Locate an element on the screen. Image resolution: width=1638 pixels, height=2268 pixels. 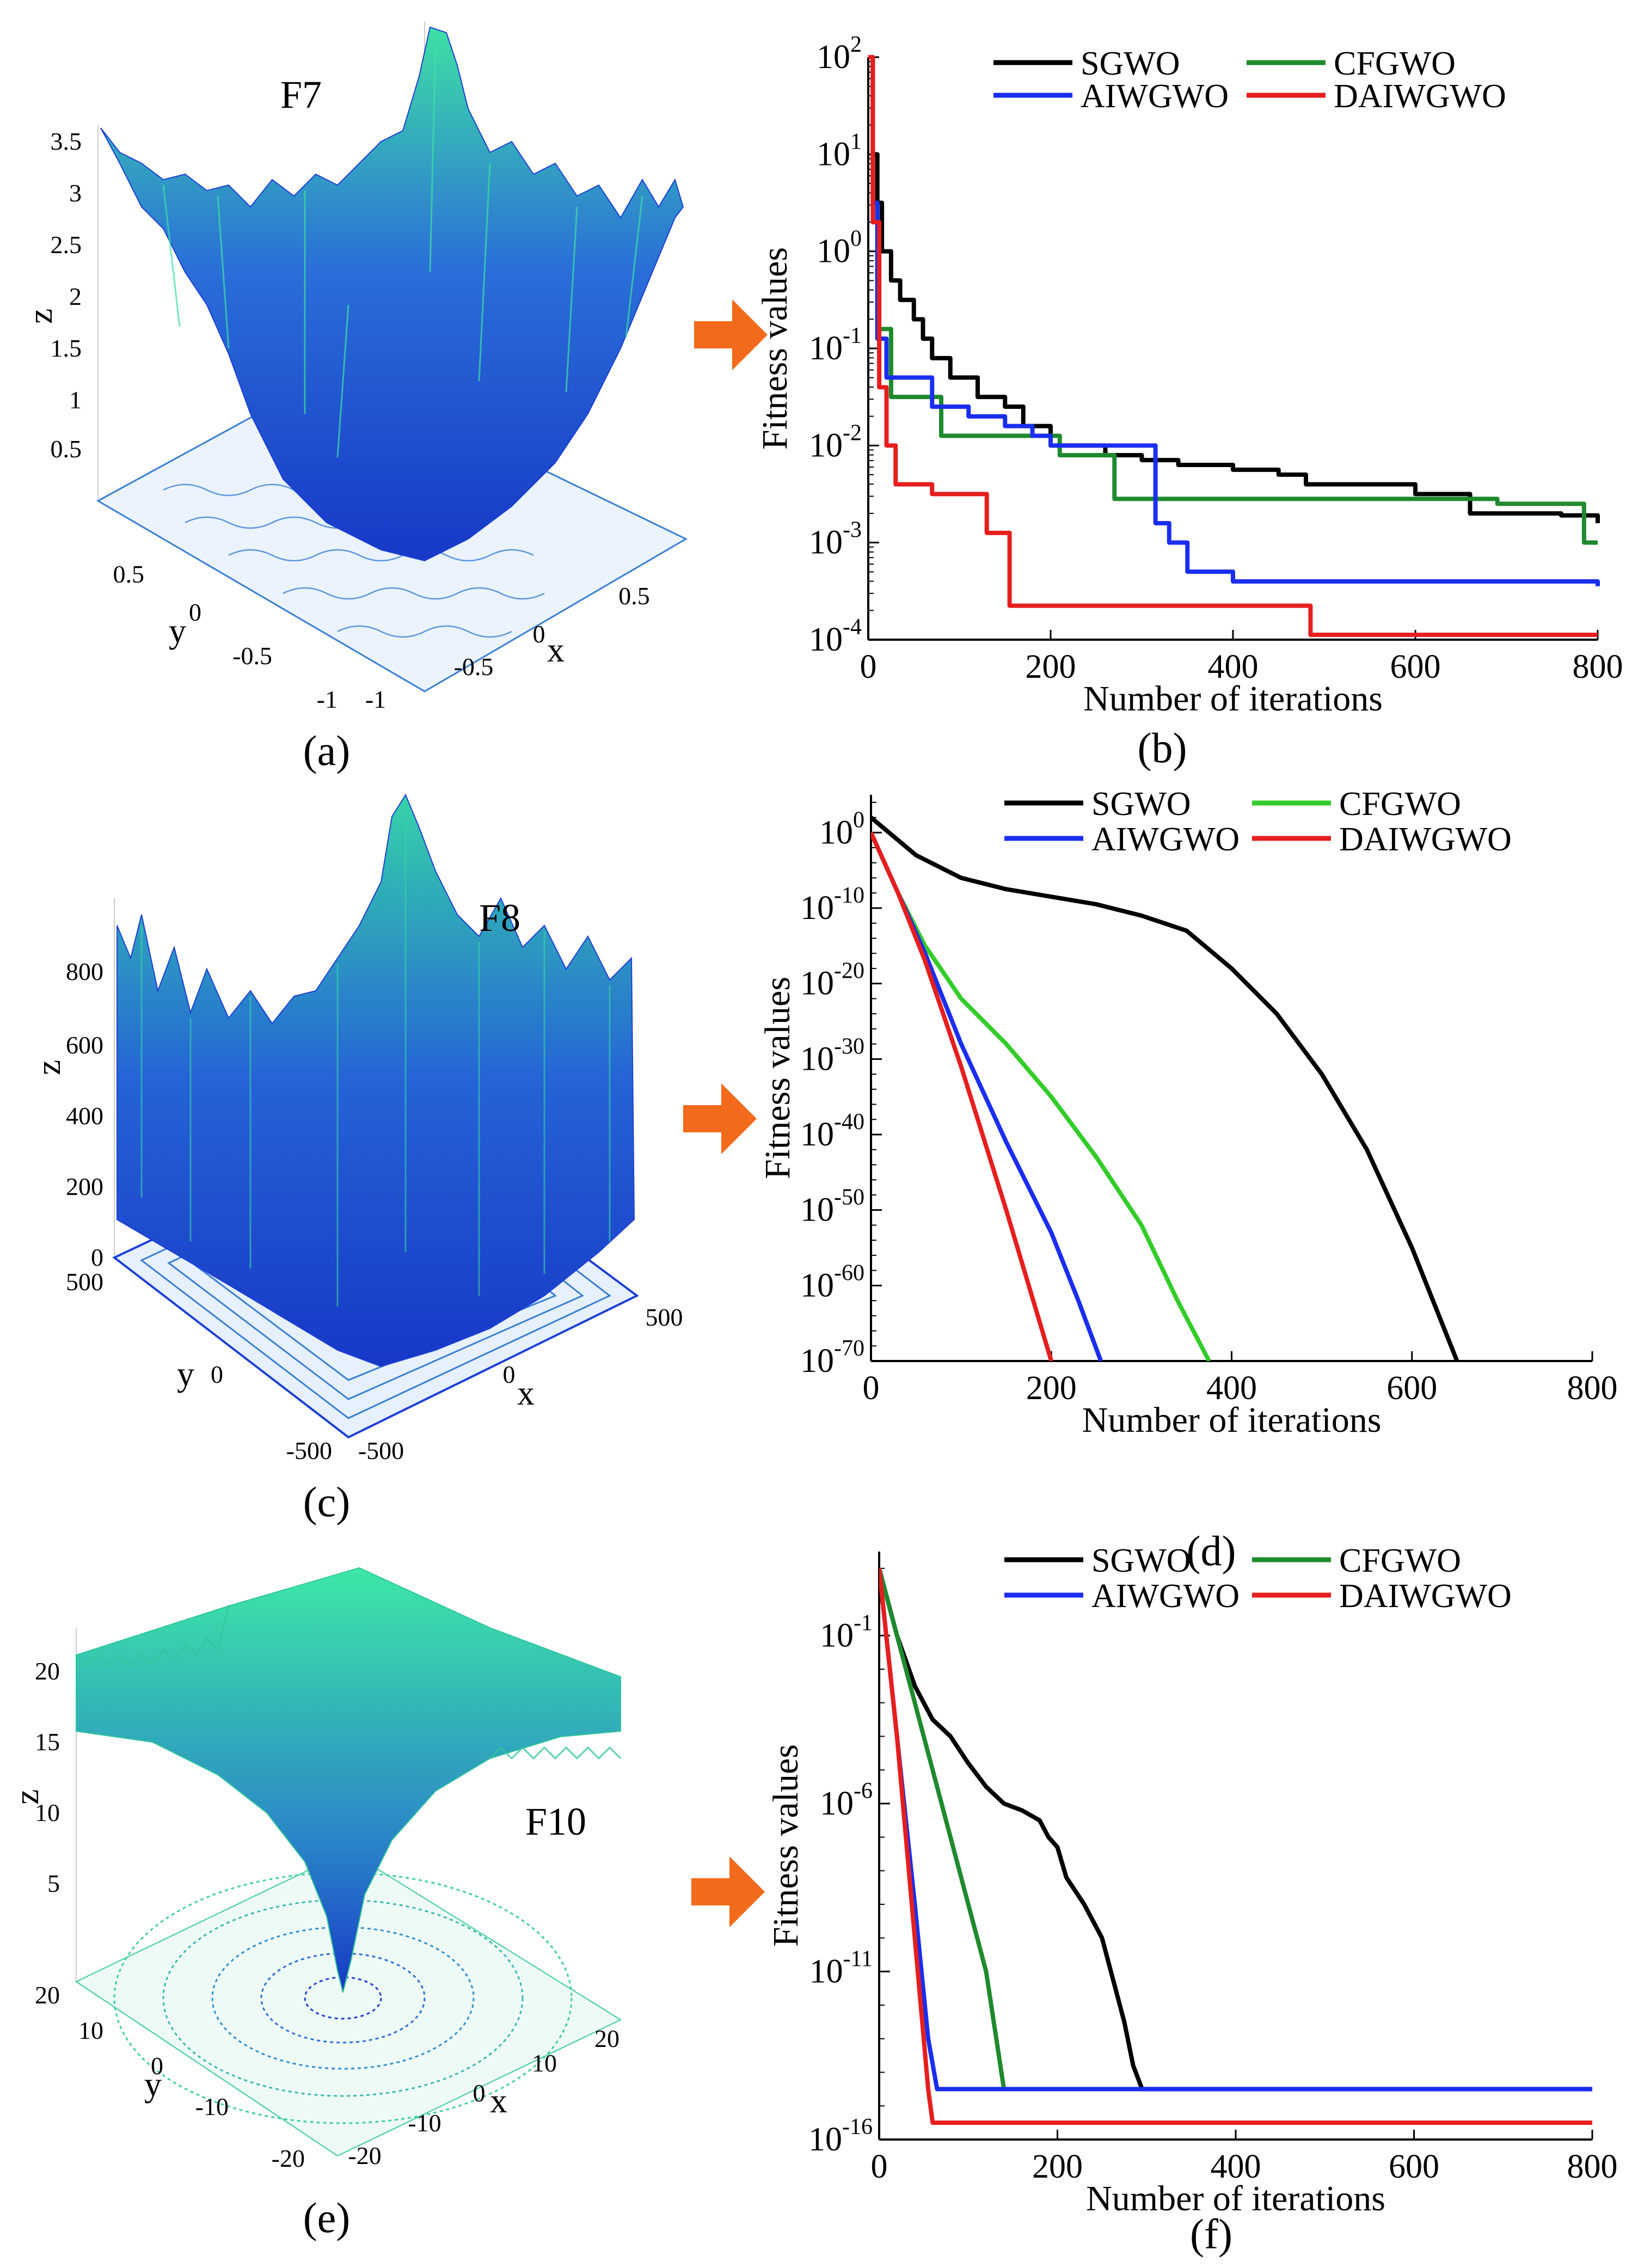
y-tick-label: 10⁻⁵⁰ is located at coordinates (832, 1207).